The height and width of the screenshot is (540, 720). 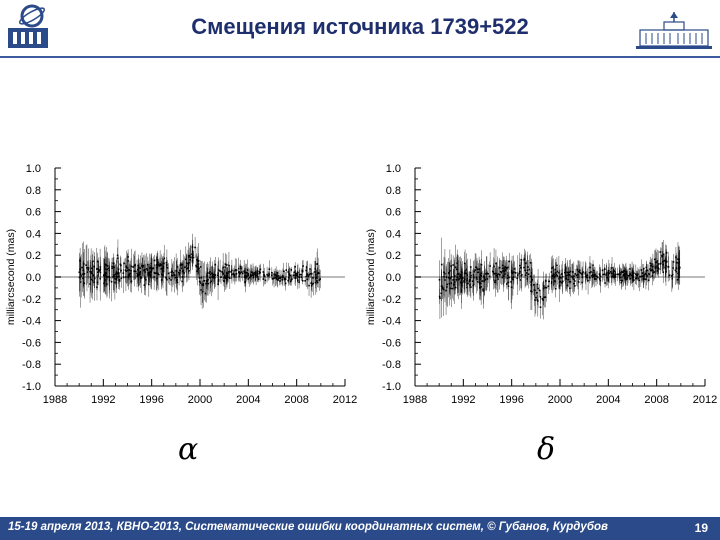 What do you see at coordinates (546, 449) in the screenshot?
I see `delta-symbol: δ` at bounding box center [546, 449].